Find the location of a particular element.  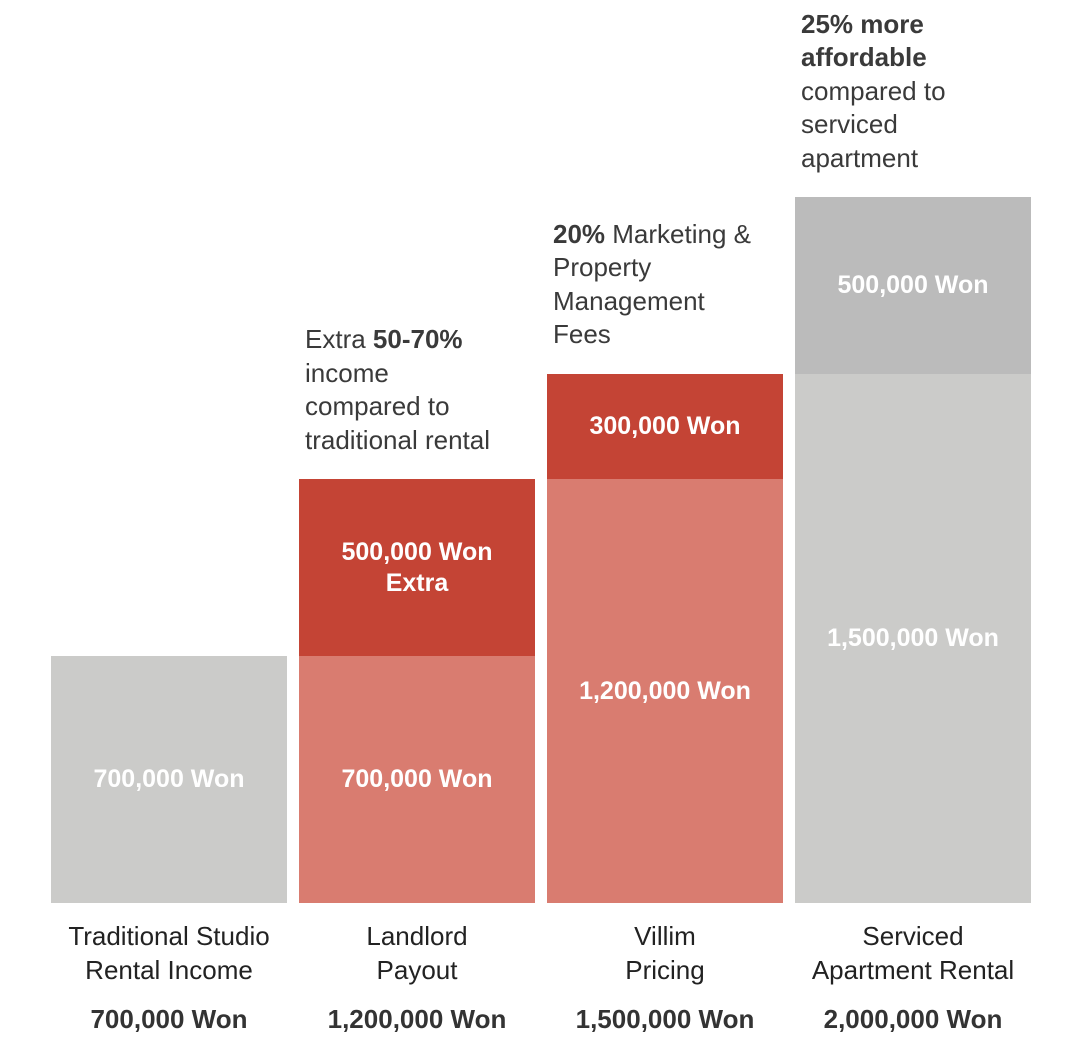

payout-base-segment: 700,000 Won is located at coordinates (417, 779).